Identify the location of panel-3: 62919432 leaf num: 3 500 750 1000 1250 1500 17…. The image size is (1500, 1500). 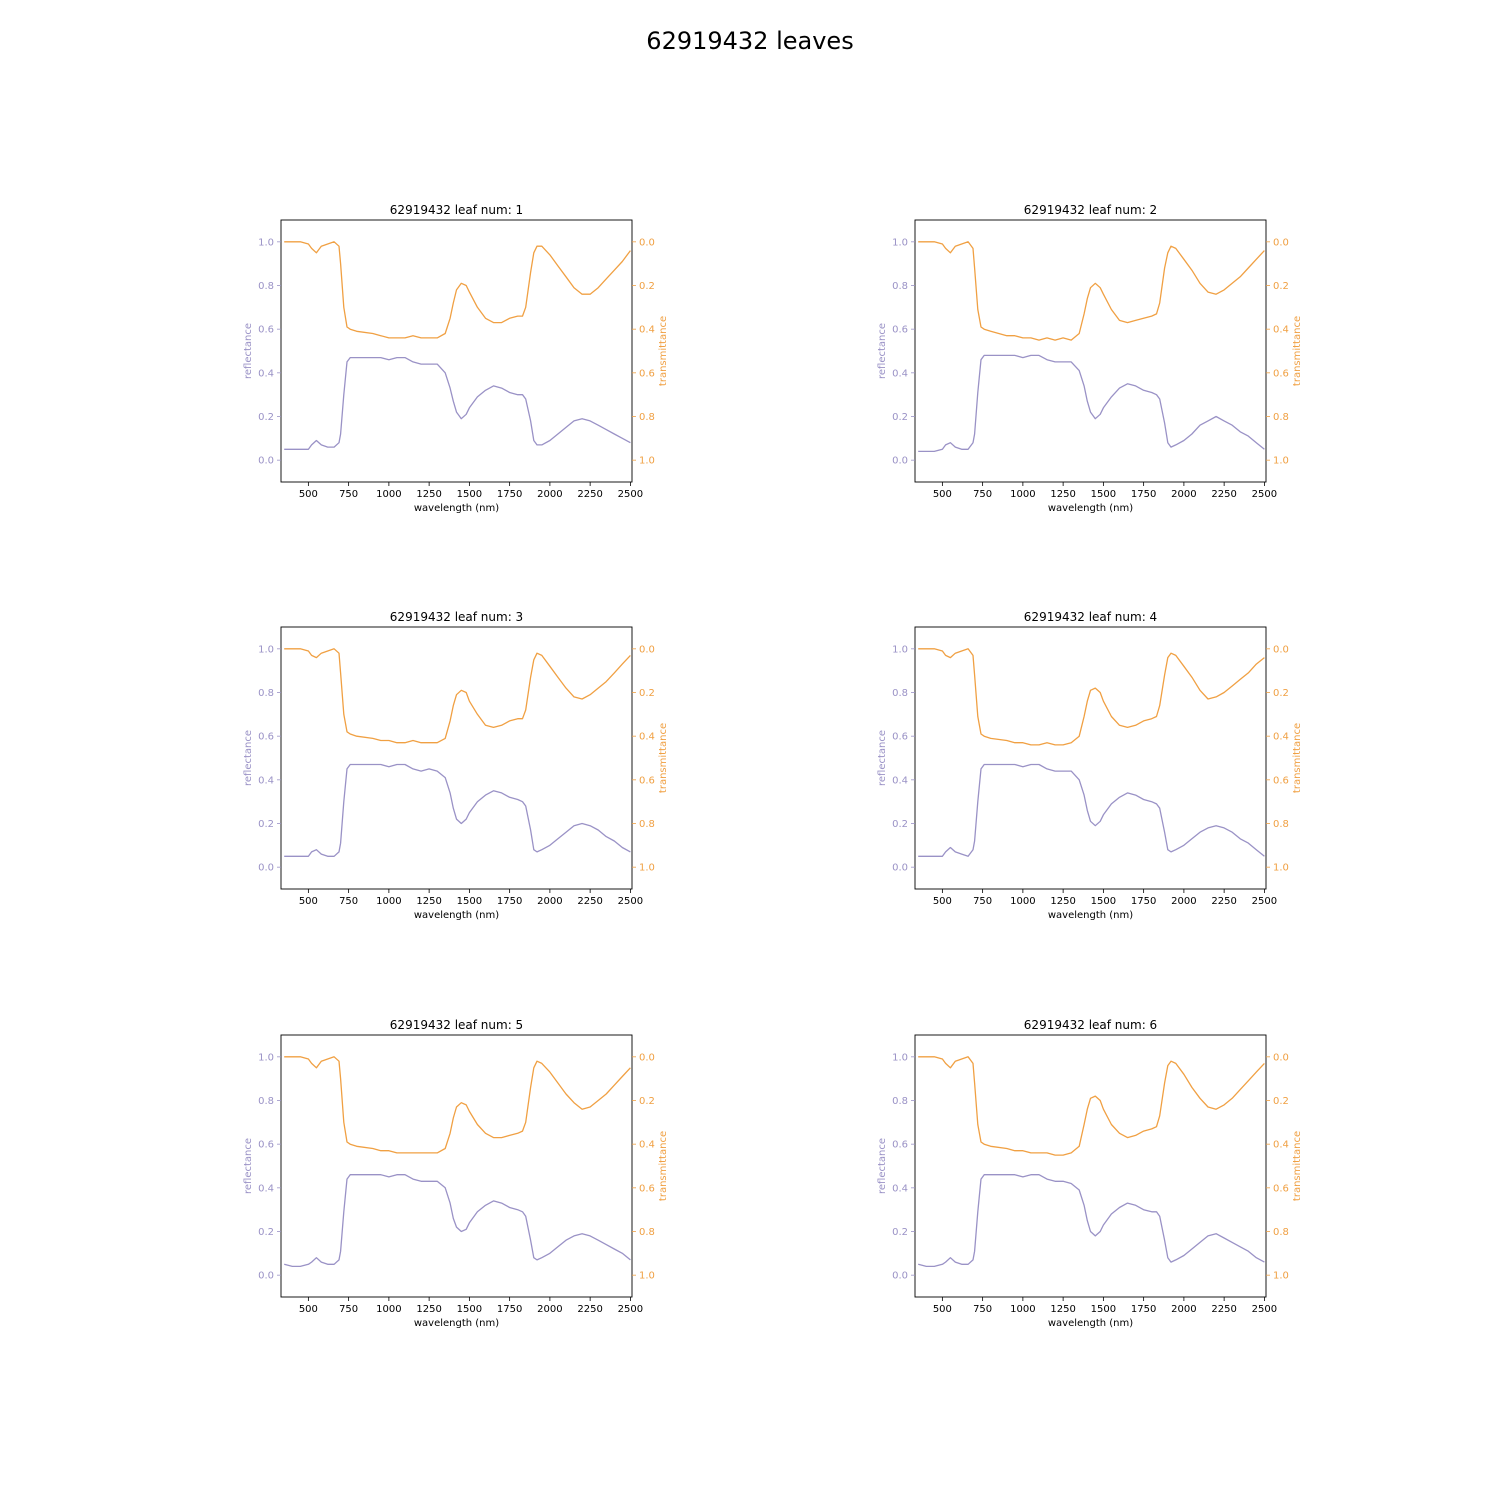
(456, 765).